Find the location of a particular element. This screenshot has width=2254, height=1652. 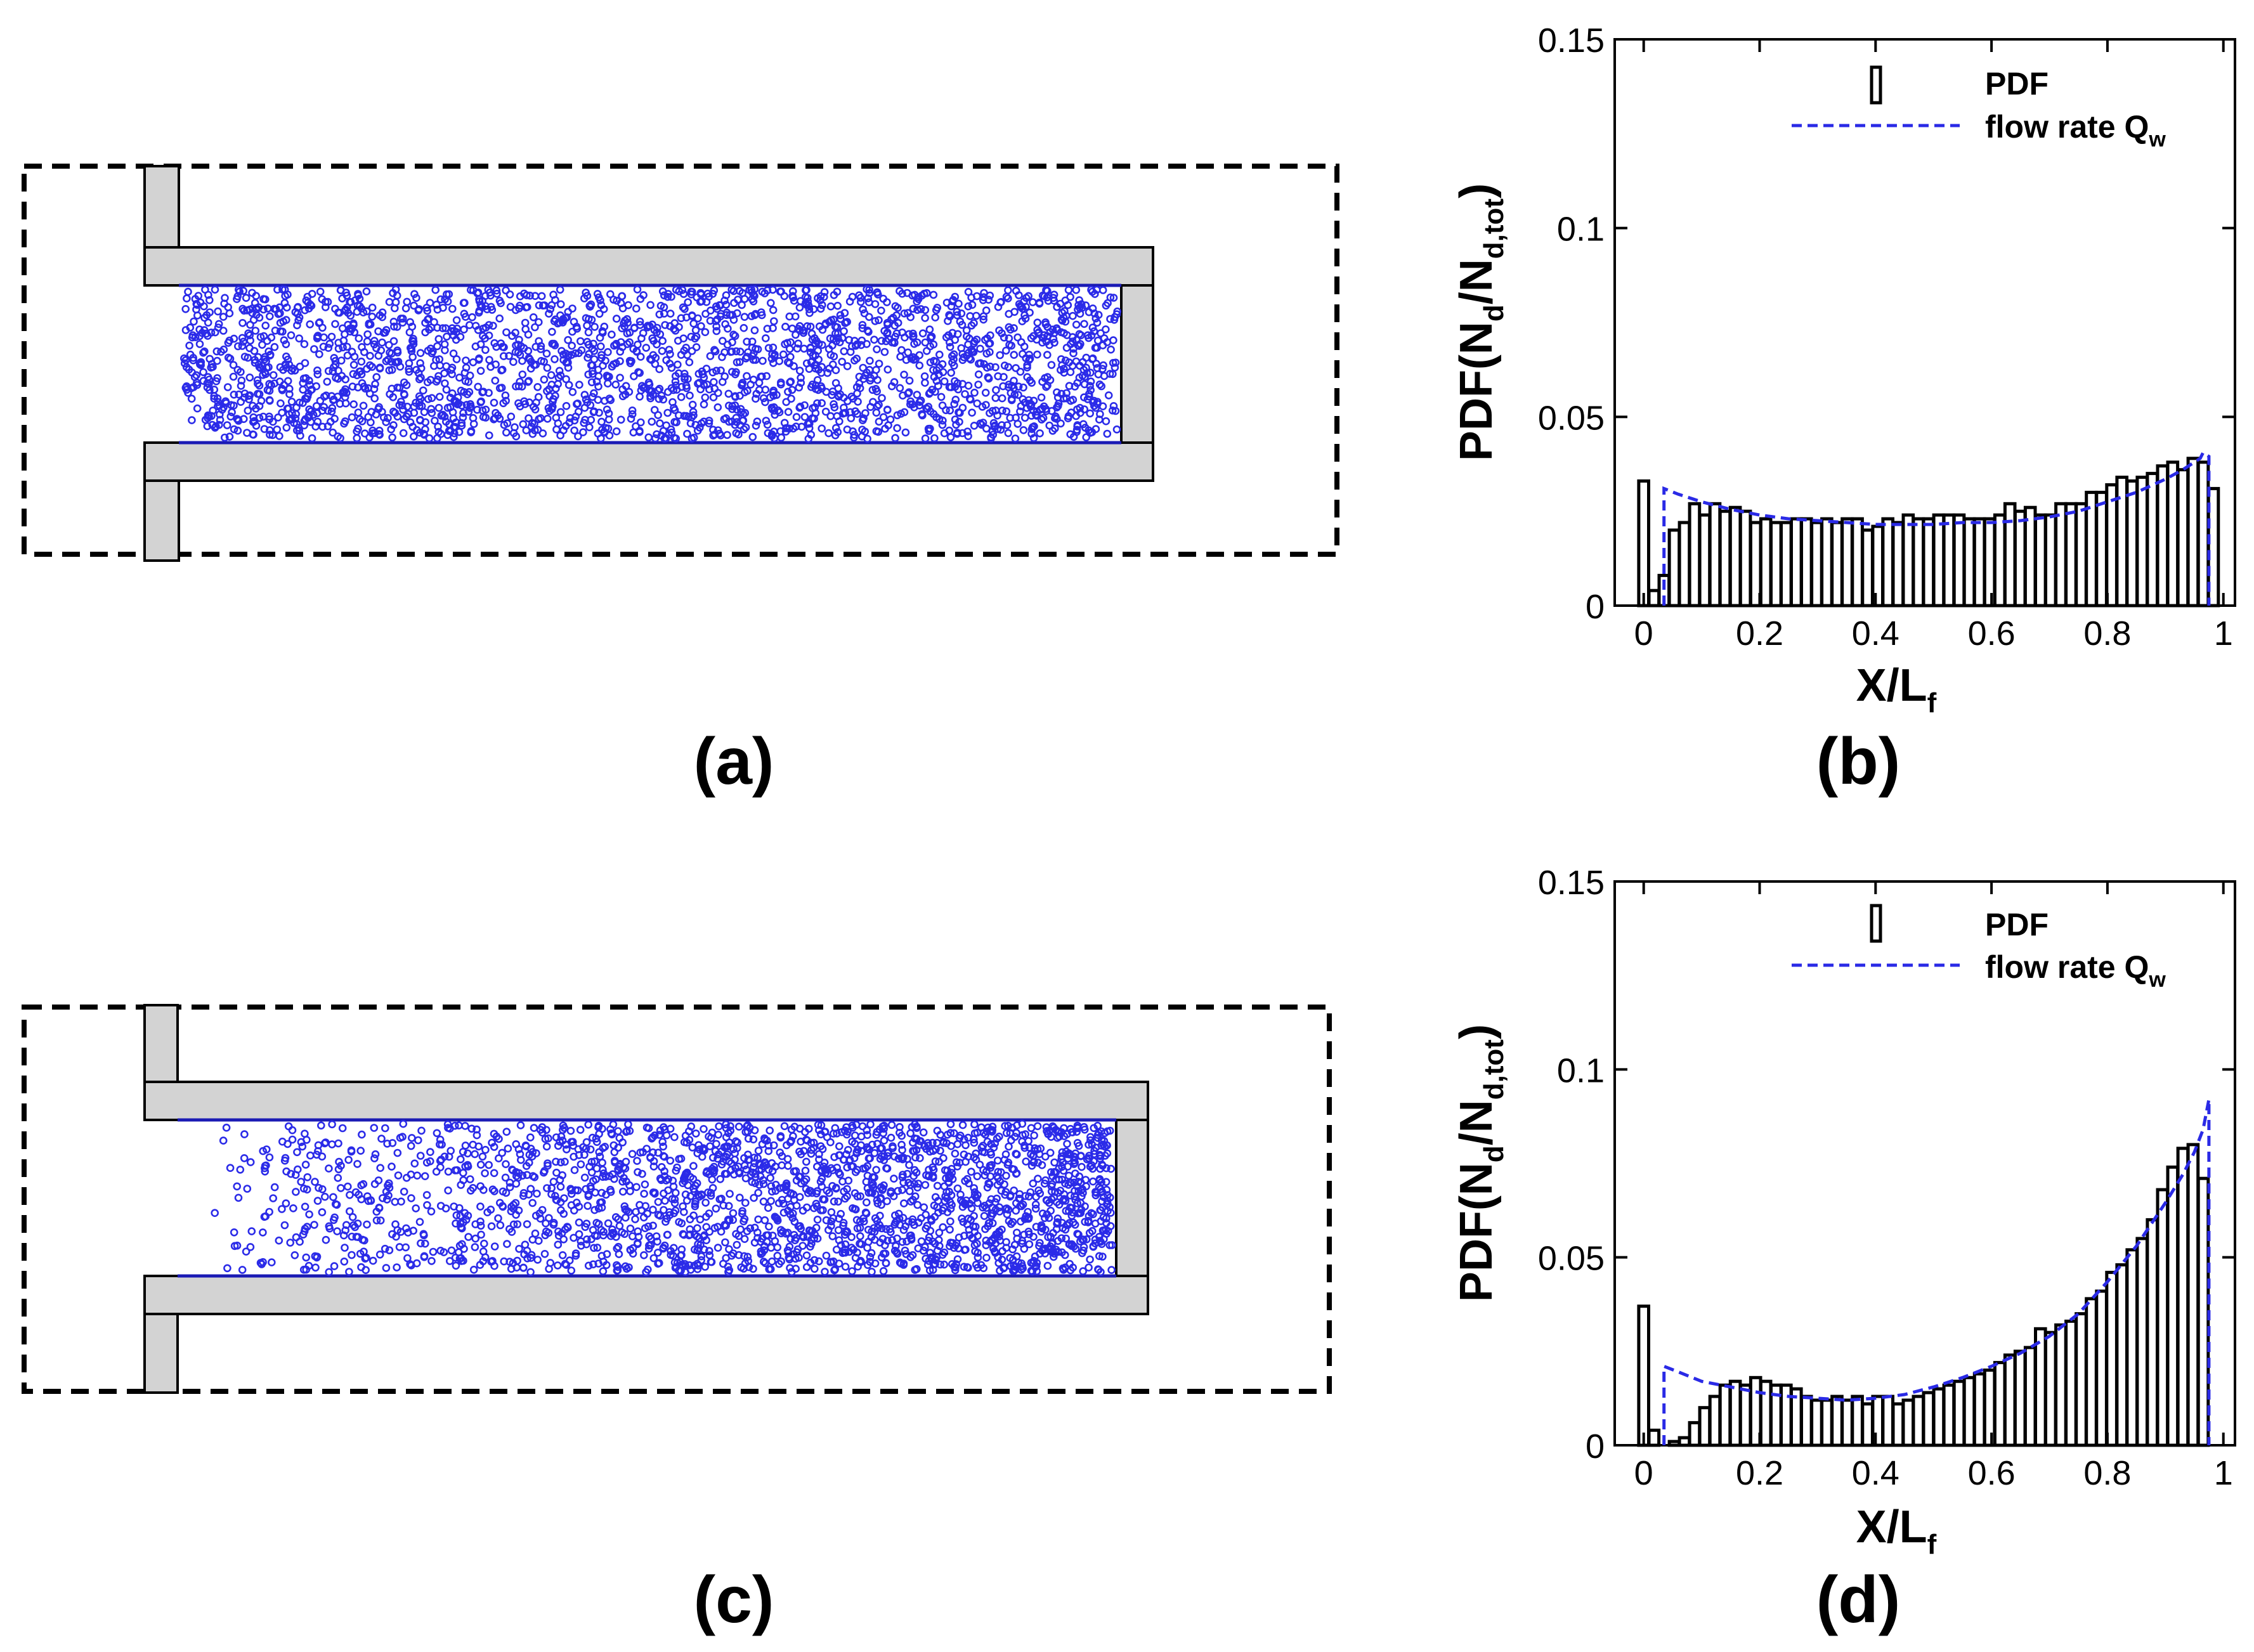

y-tick-label: 0.15 is located at coordinates (1571, 883).